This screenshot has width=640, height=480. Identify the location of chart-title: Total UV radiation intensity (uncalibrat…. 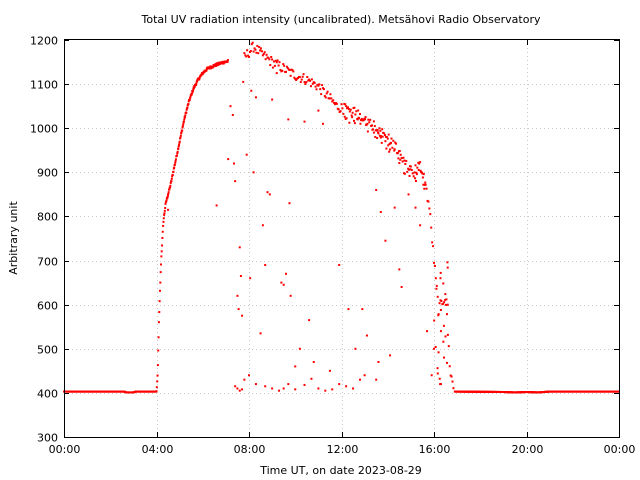
(341, 19).